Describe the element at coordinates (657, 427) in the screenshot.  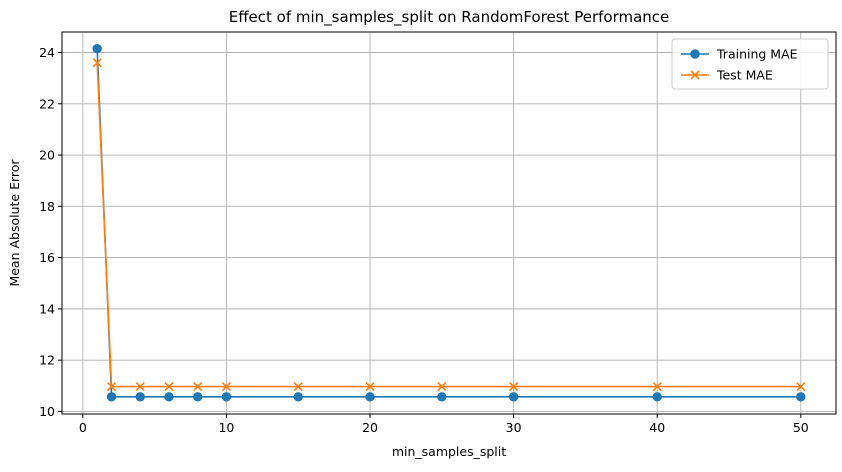
I see `x-tick-label: 40` at that location.